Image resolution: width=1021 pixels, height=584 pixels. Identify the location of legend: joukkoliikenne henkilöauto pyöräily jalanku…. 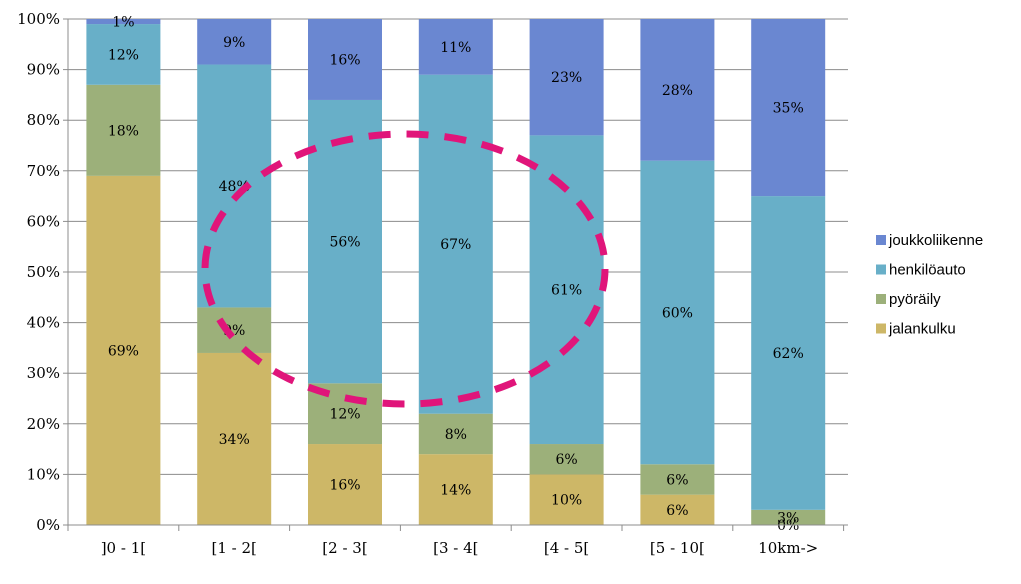
(929, 285).